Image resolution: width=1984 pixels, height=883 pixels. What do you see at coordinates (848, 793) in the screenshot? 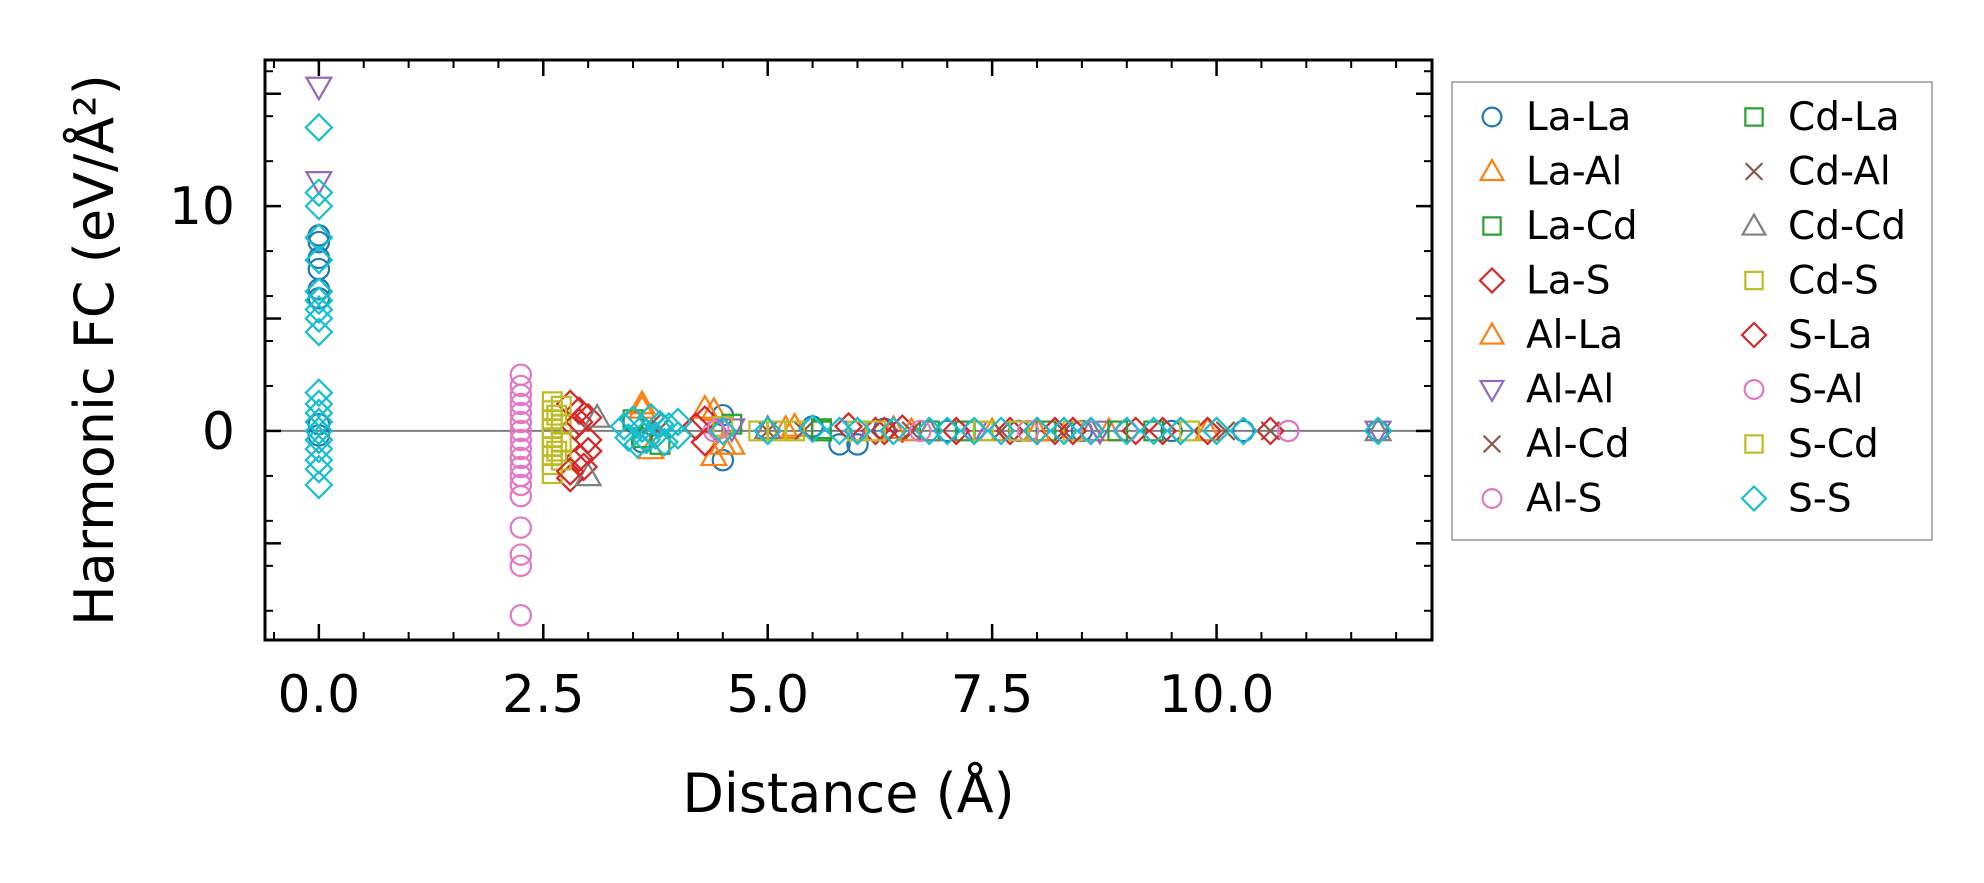
I see `x-axis-label: Distance (Å)` at bounding box center [848, 793].